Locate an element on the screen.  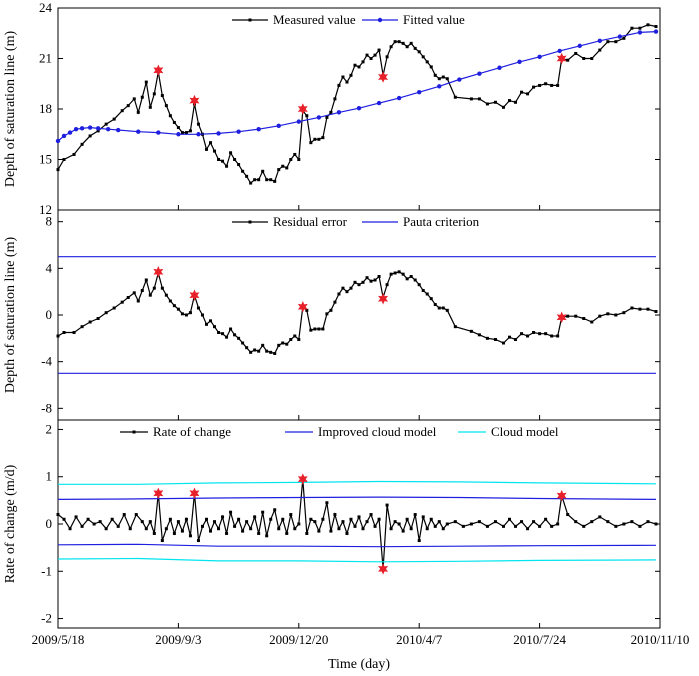
y-axis-label: Rate of change (m/d) is located at coordinates (10, 523).